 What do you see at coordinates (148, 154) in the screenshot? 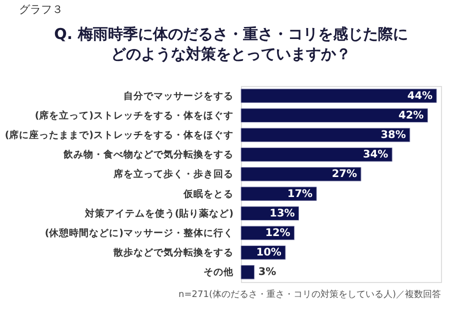
I see `y-tick-label: 飲み物・食べ物などで気分転換をする` at bounding box center [148, 154].